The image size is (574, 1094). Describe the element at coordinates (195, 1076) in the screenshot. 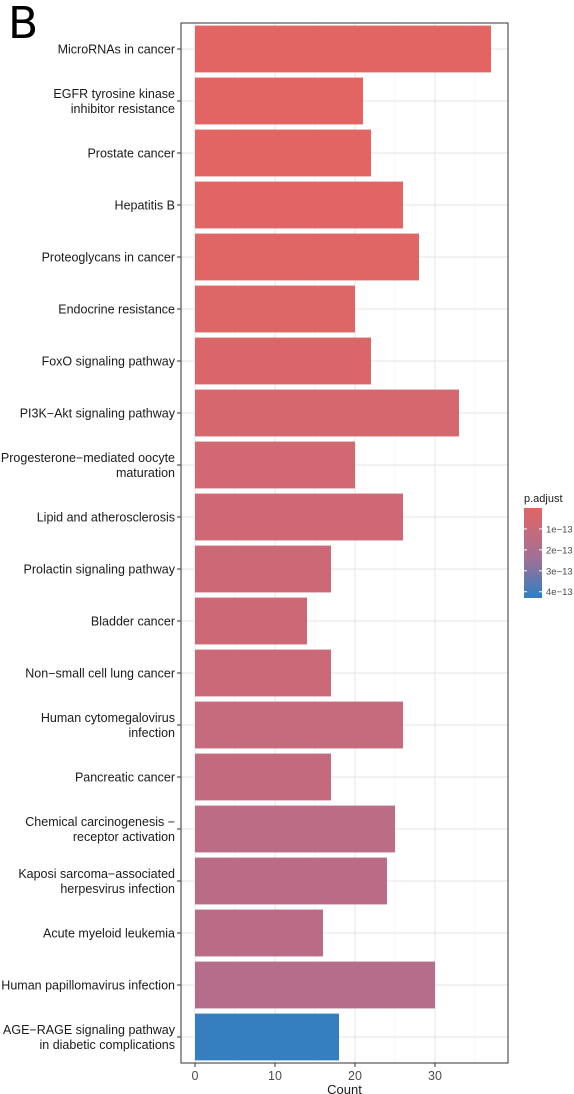

I see `x-tick-label: 0` at that location.